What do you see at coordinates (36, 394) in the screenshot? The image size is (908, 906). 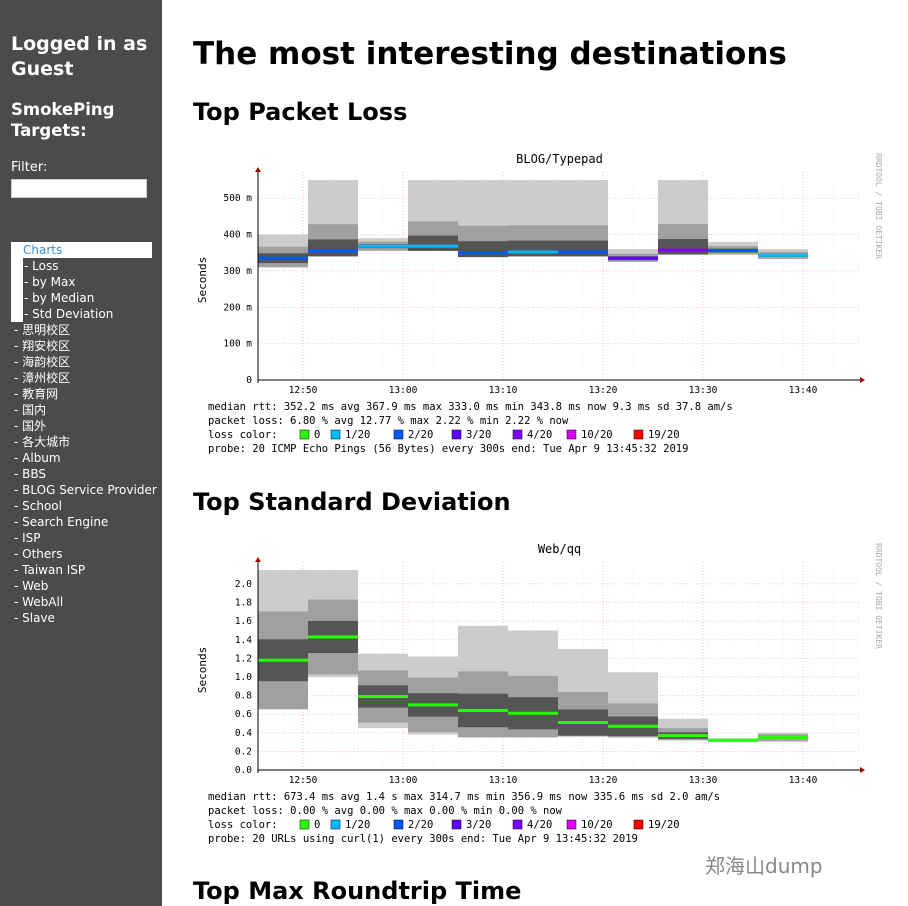 I see `menu-item-target: - 教育网` at bounding box center [36, 394].